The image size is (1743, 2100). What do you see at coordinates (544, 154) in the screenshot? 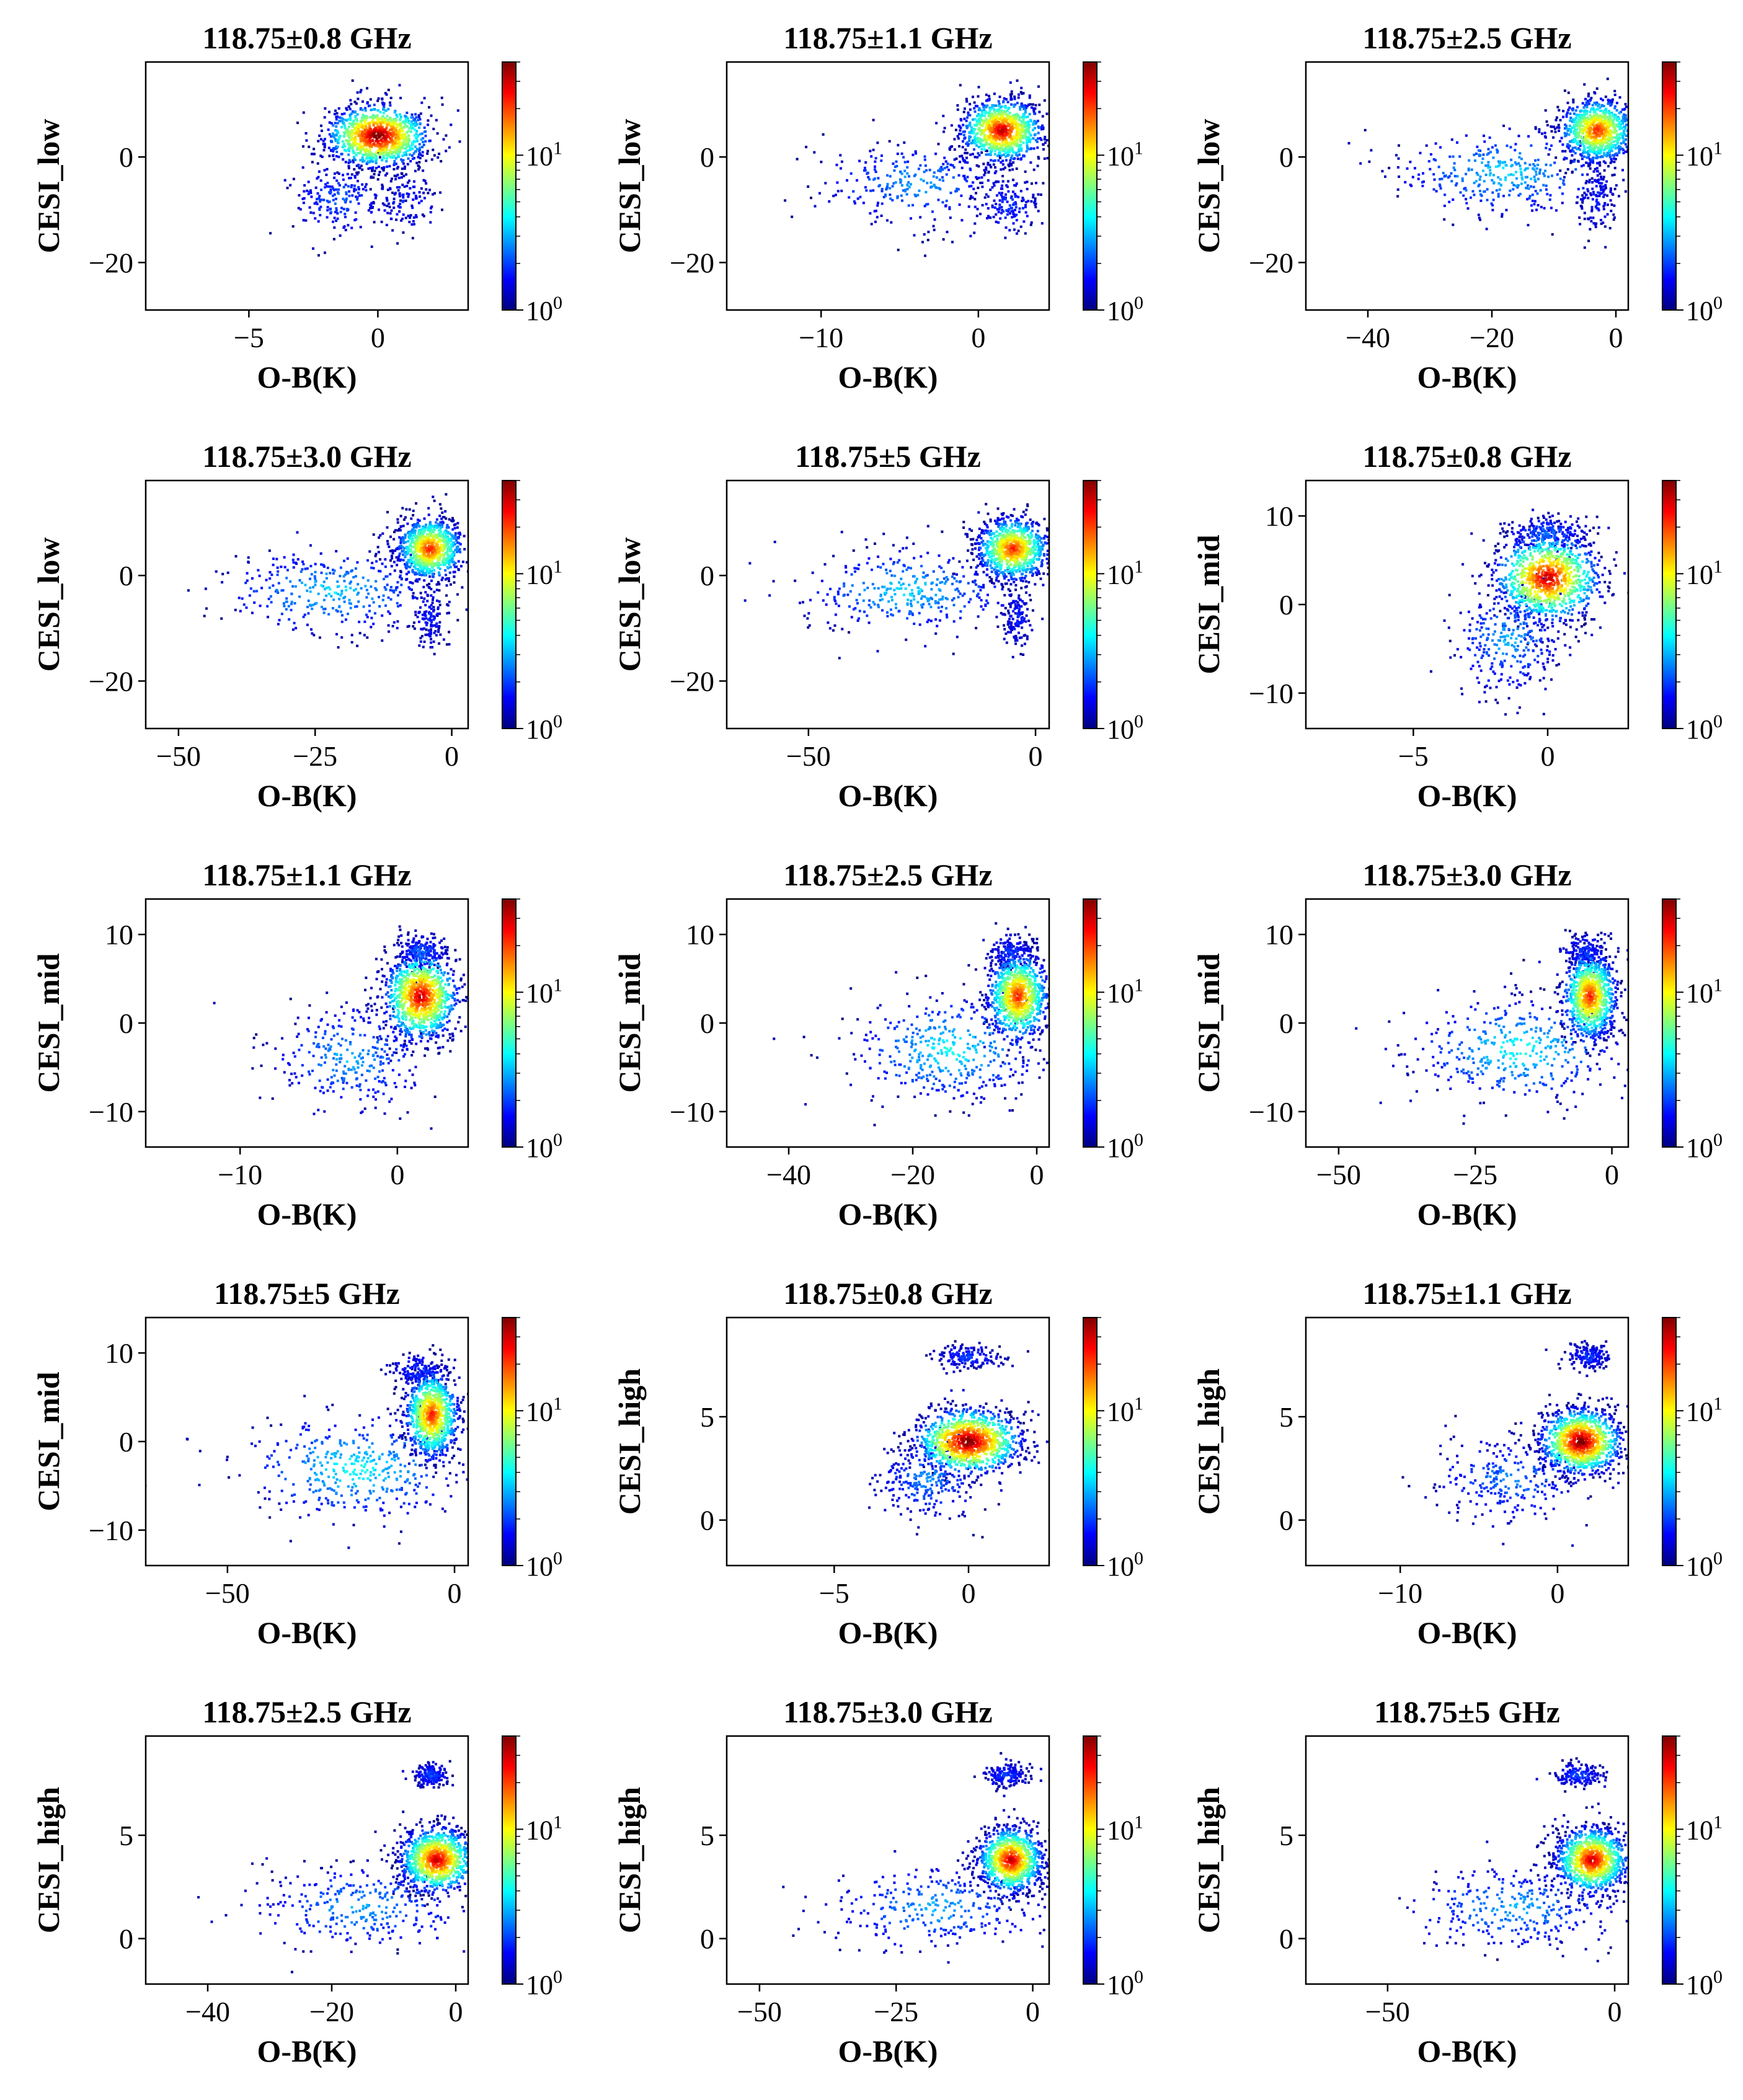
I see `colorbar-tick-label: 101` at bounding box center [544, 154].